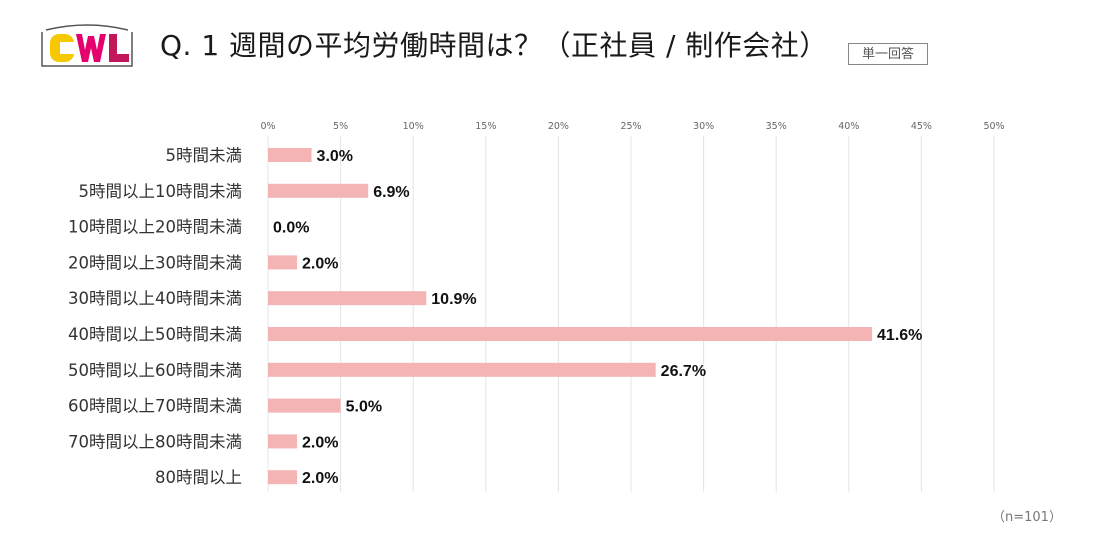  Describe the element at coordinates (413, 126) in the screenshot. I see `x-tick-label: 10%` at that location.